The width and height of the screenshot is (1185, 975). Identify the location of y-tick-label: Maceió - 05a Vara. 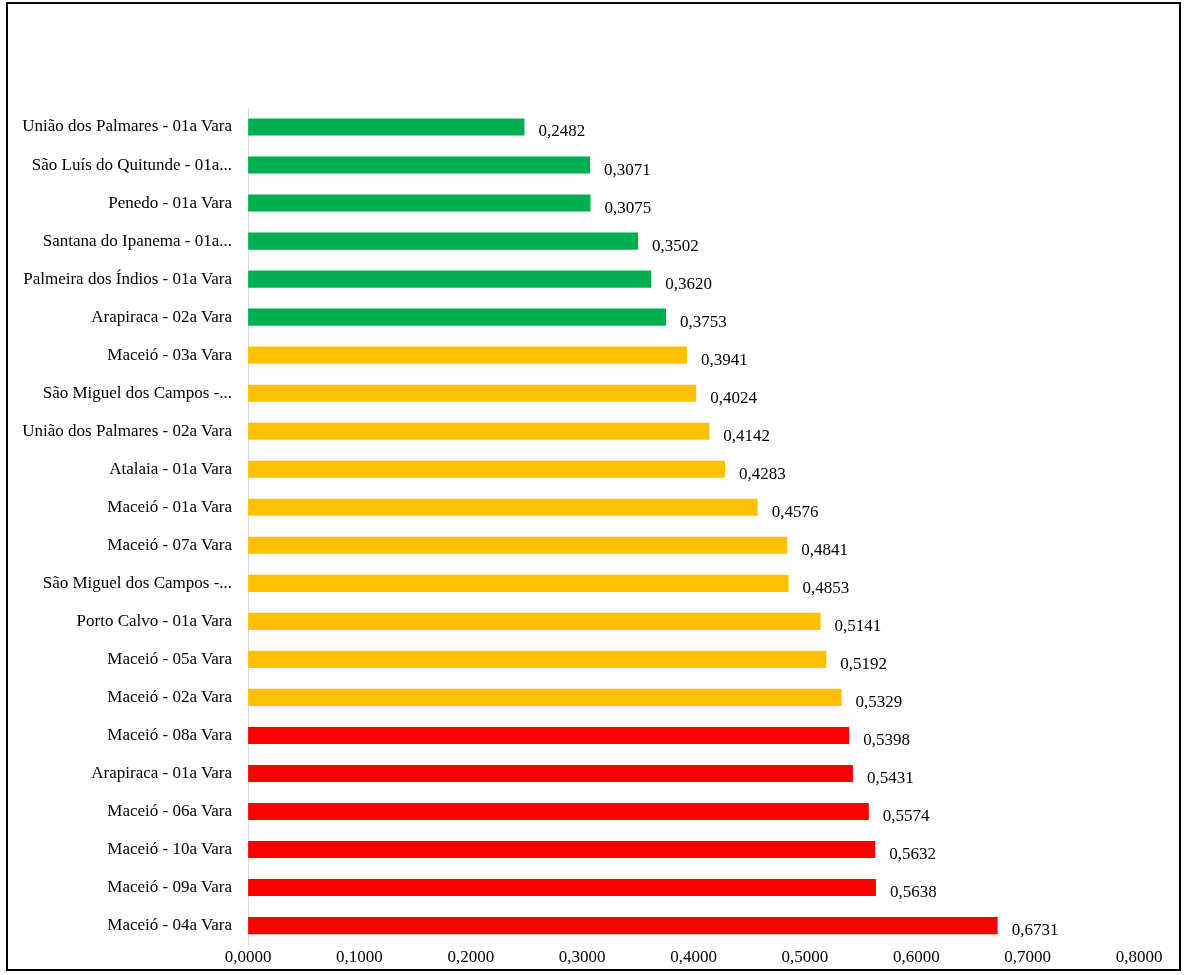
(170, 658).